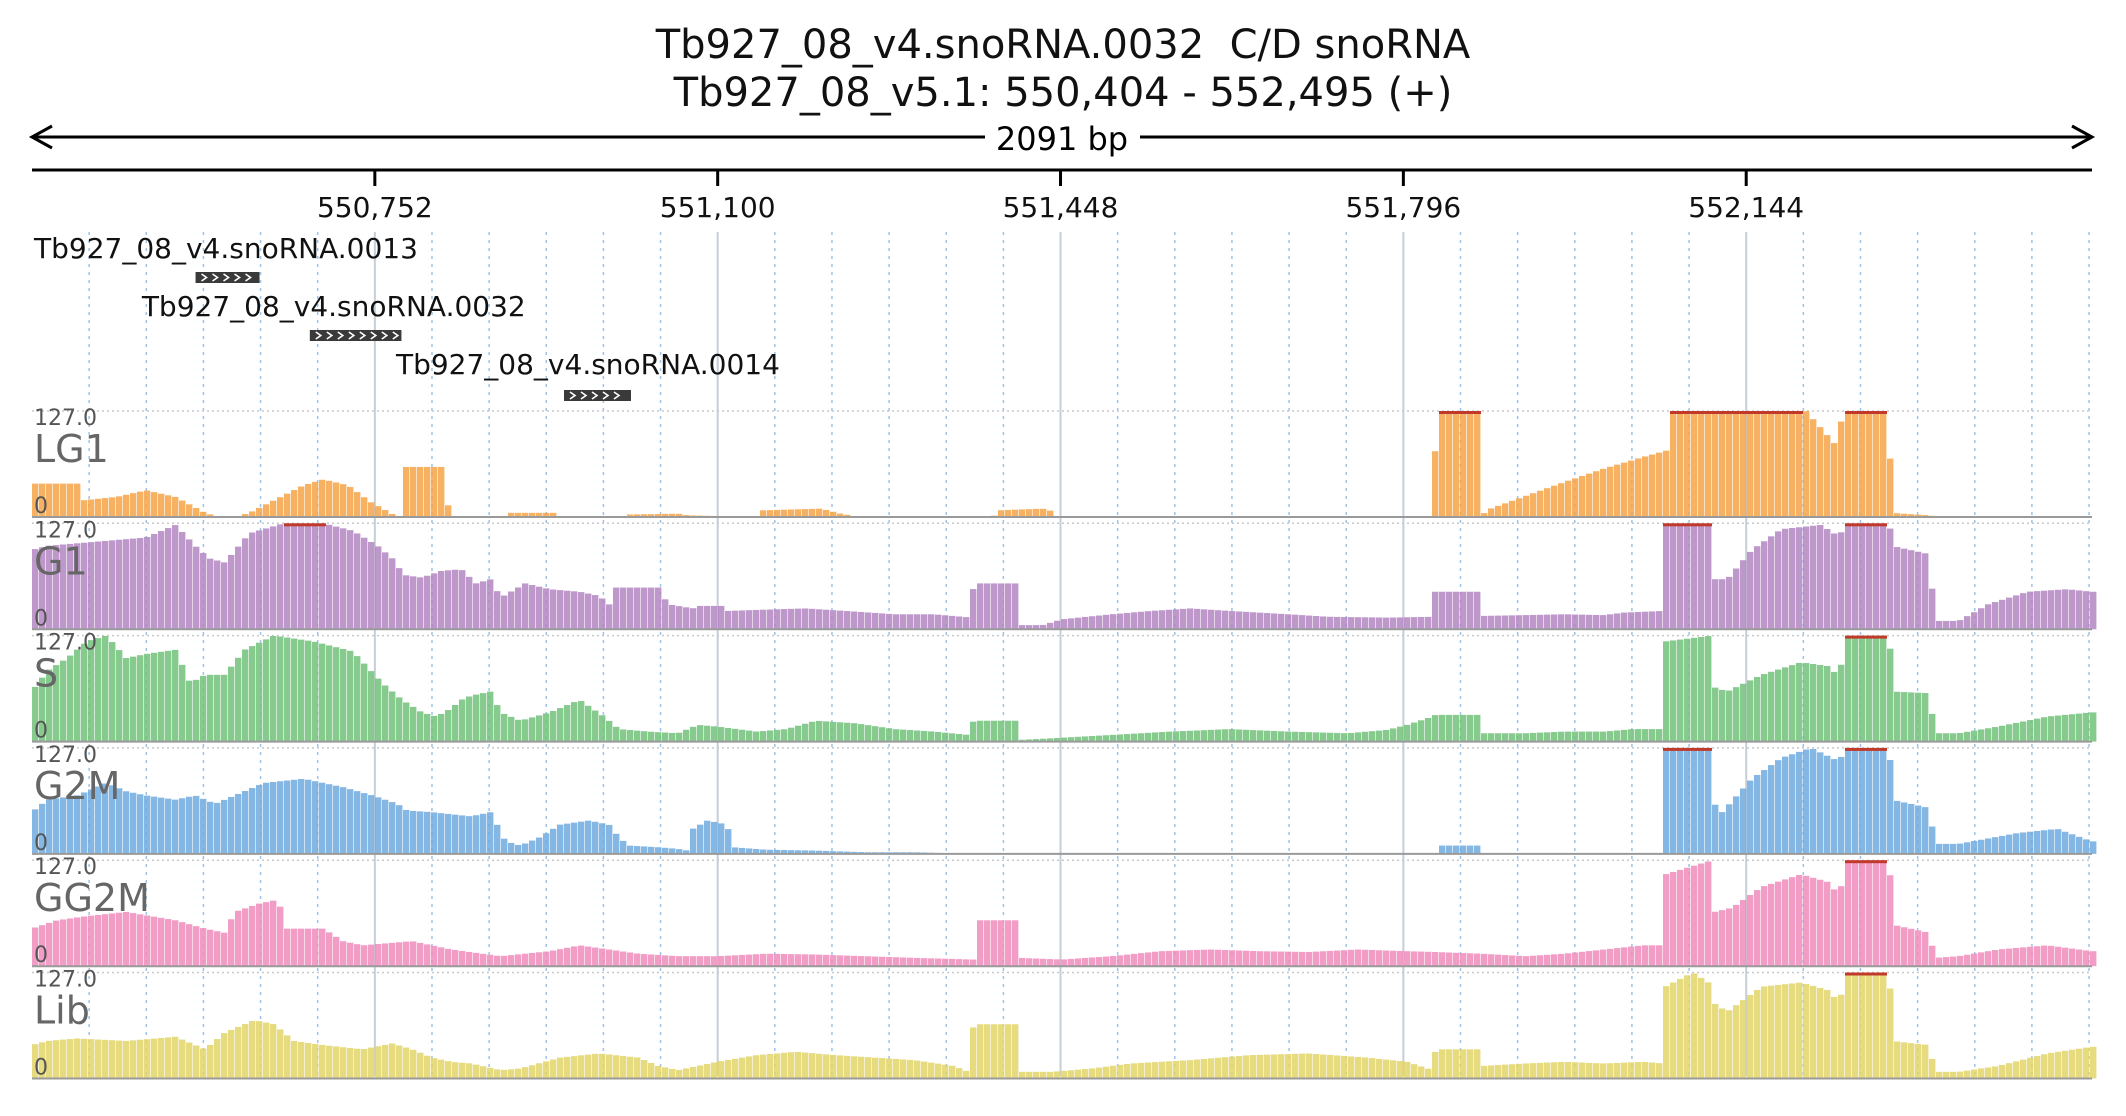 Image resolution: width=2126 pixels, height=1116 pixels. Describe the element at coordinates (1848, 637) in the screenshot. I see `track-s-clip-mark` at that location.